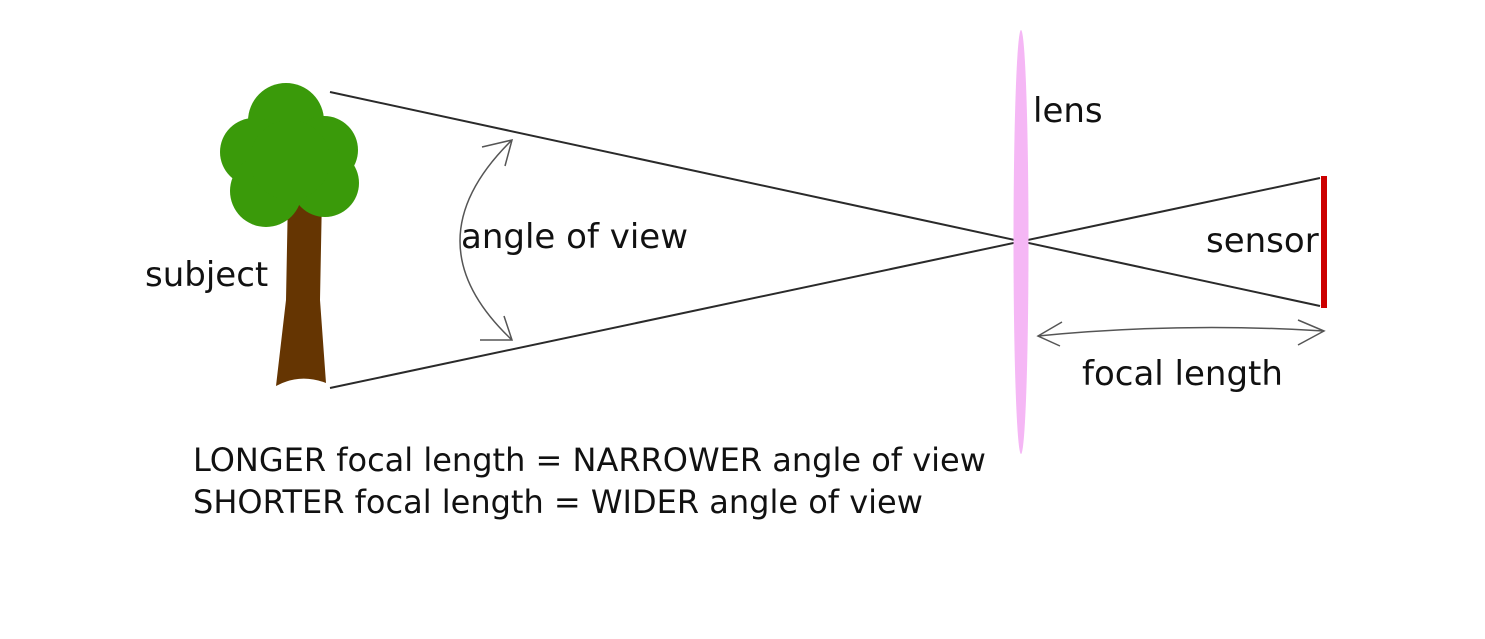 This screenshot has width=1485, height=639. I want to click on angle-of-view-label: angle of view, so click(574, 237).